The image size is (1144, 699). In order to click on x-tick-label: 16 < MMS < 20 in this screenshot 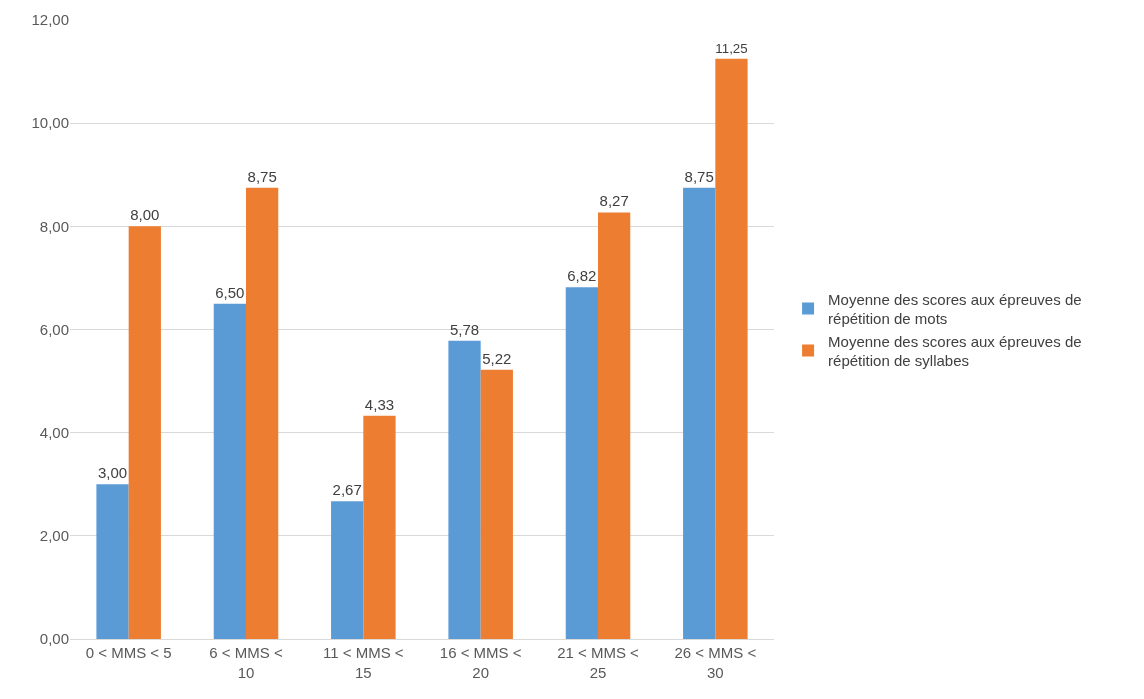, I will do `click(480, 662)`.